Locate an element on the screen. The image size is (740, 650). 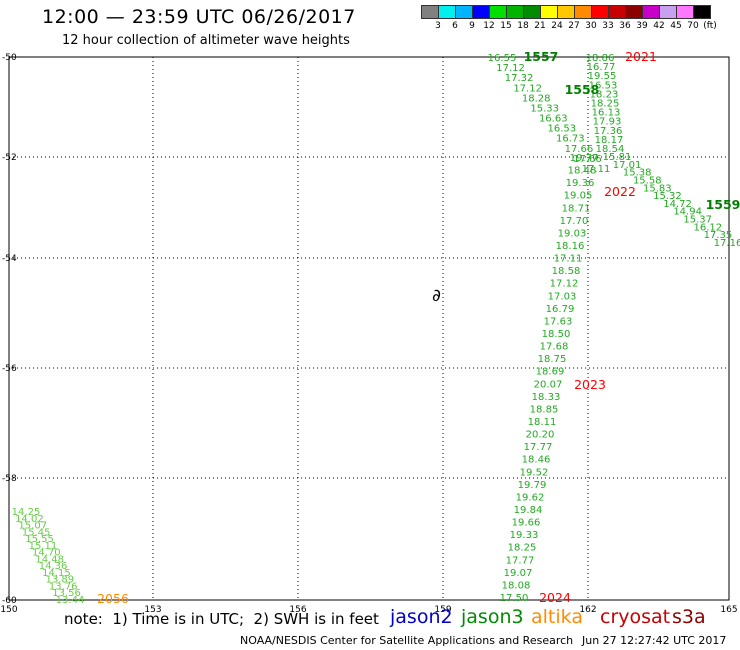
color-scale-label: 30 is located at coordinates (591, 26).